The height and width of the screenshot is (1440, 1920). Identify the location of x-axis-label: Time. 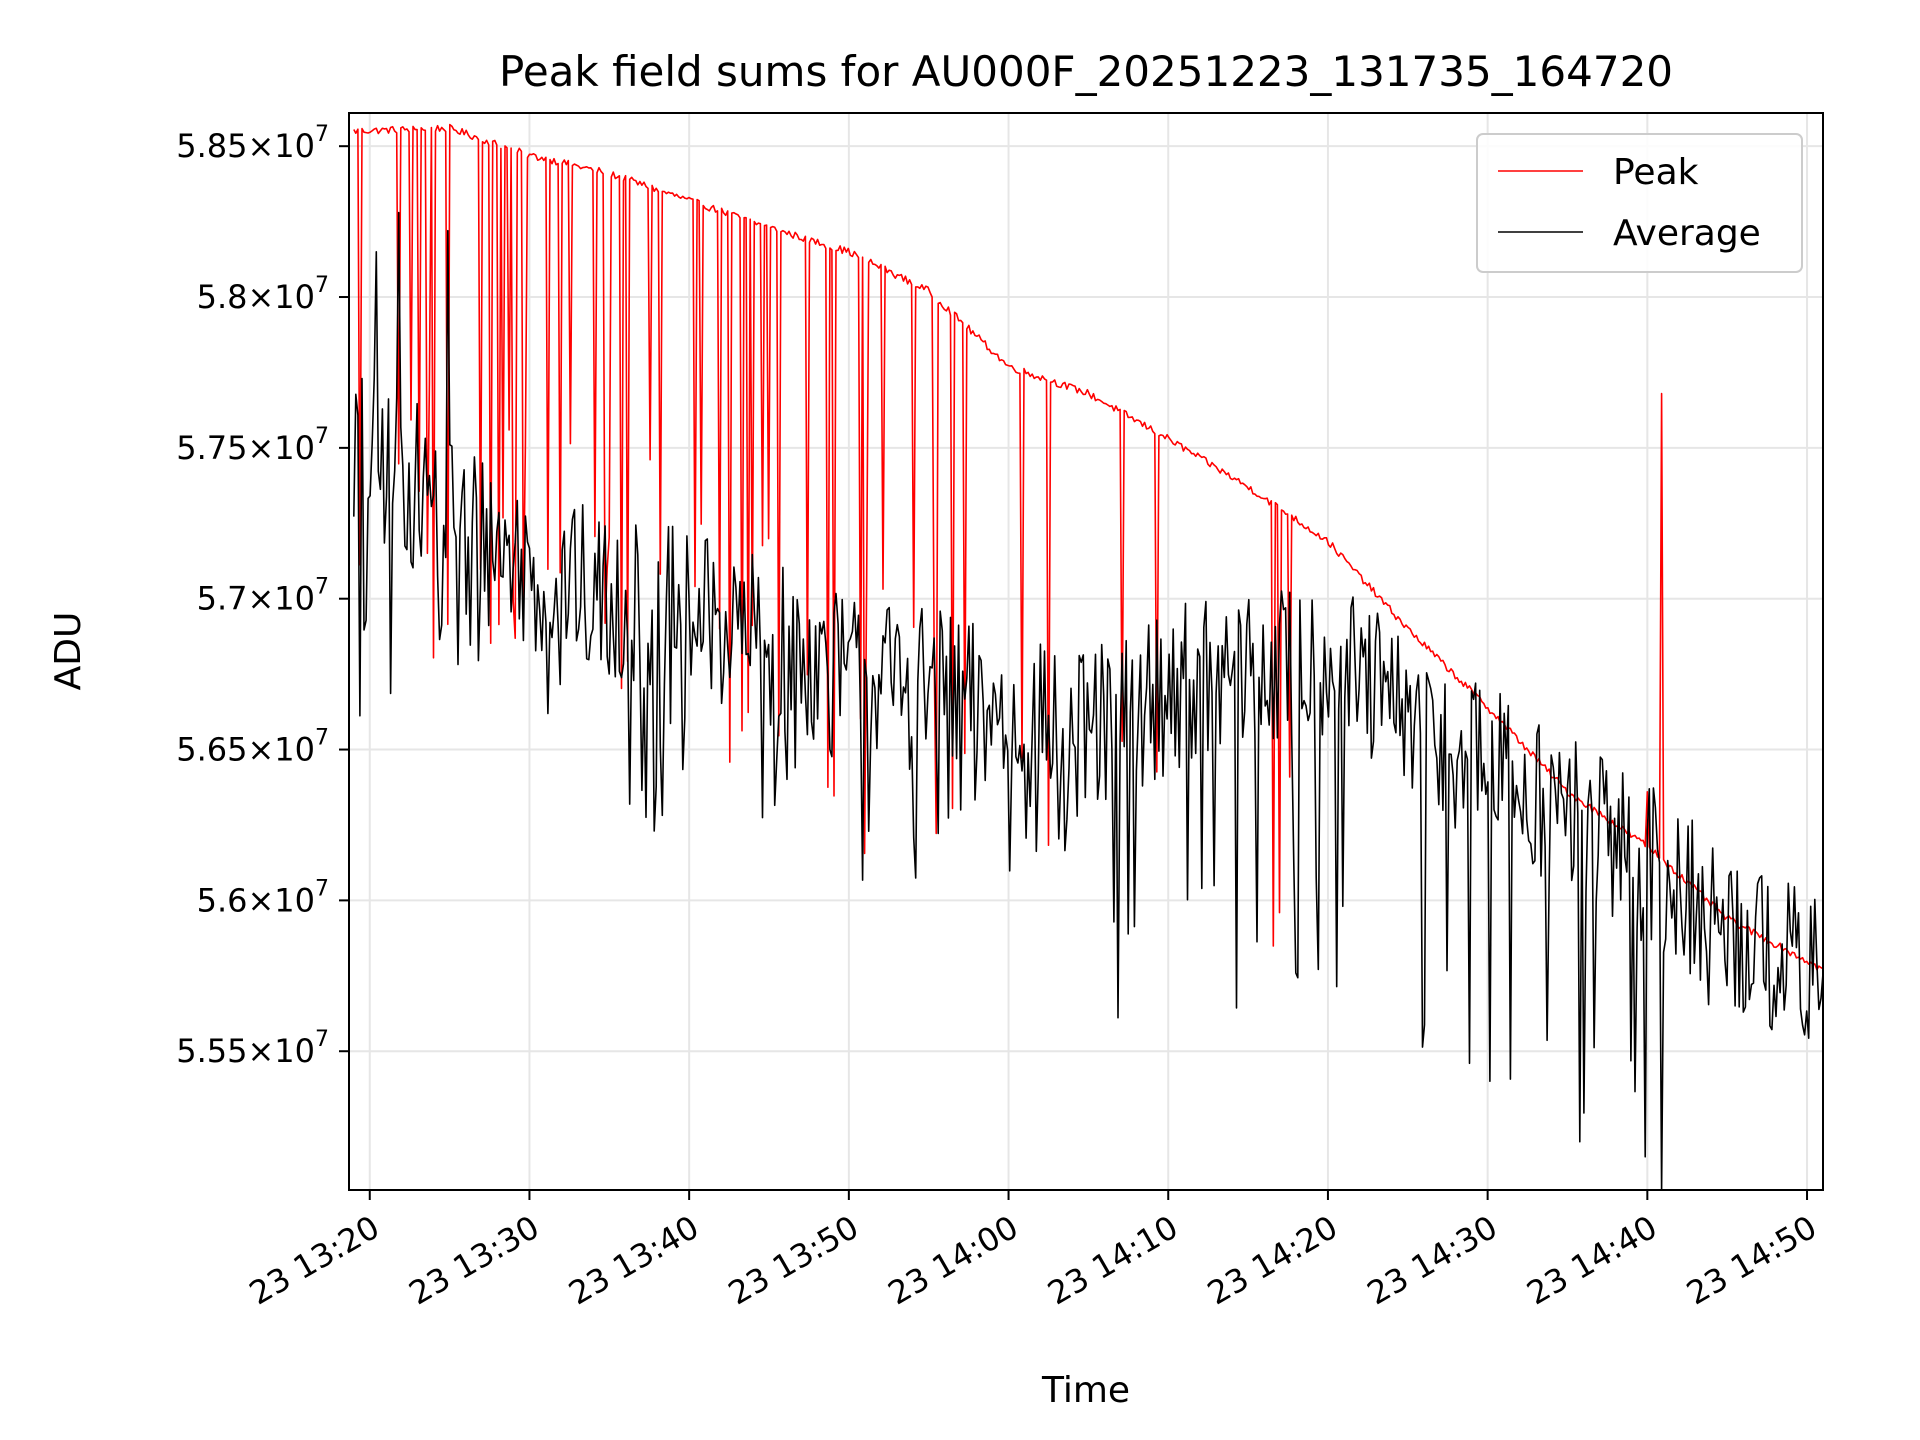
(1085, 1390).